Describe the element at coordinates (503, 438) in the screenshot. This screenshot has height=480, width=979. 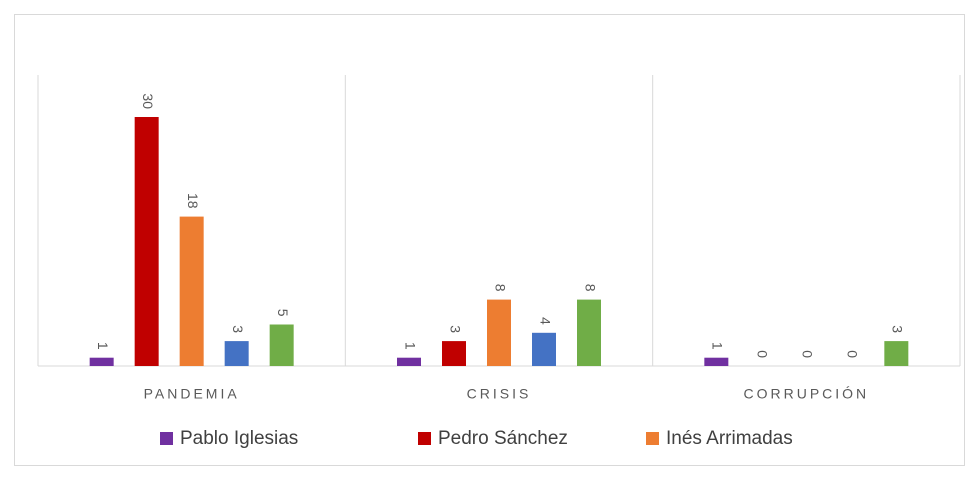
I see `legend-label: Pedro Sánchez` at that location.